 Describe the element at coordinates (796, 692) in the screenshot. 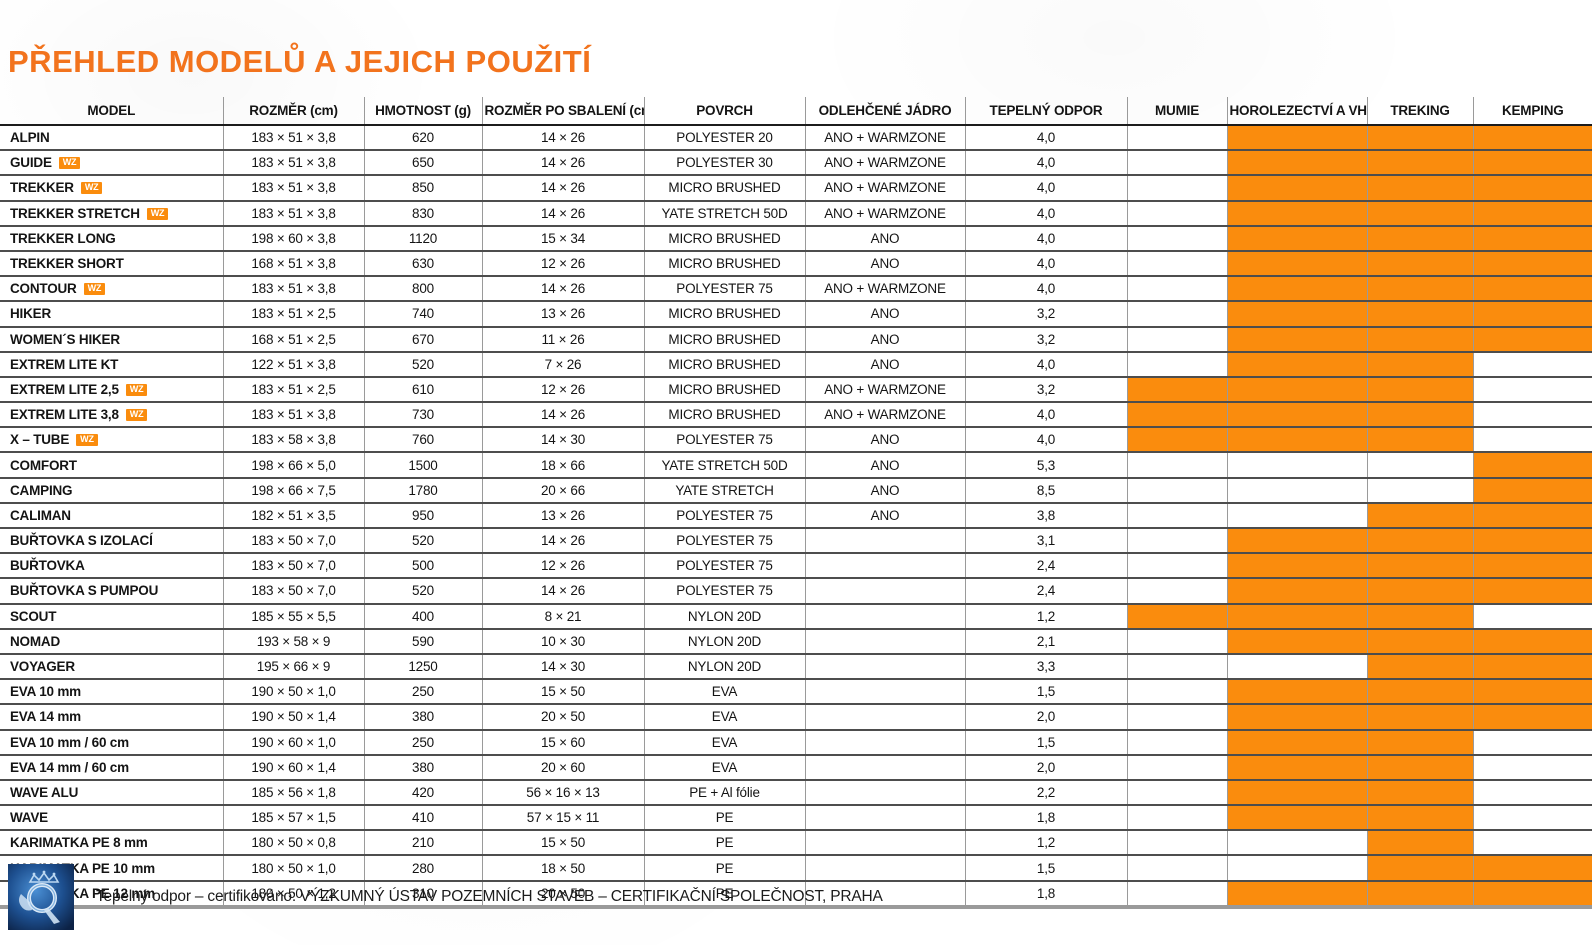

I see `table-row: EVA 10 mm 190 × 50 × 1,0 250 15 × 50 EVA 1,5` at that location.